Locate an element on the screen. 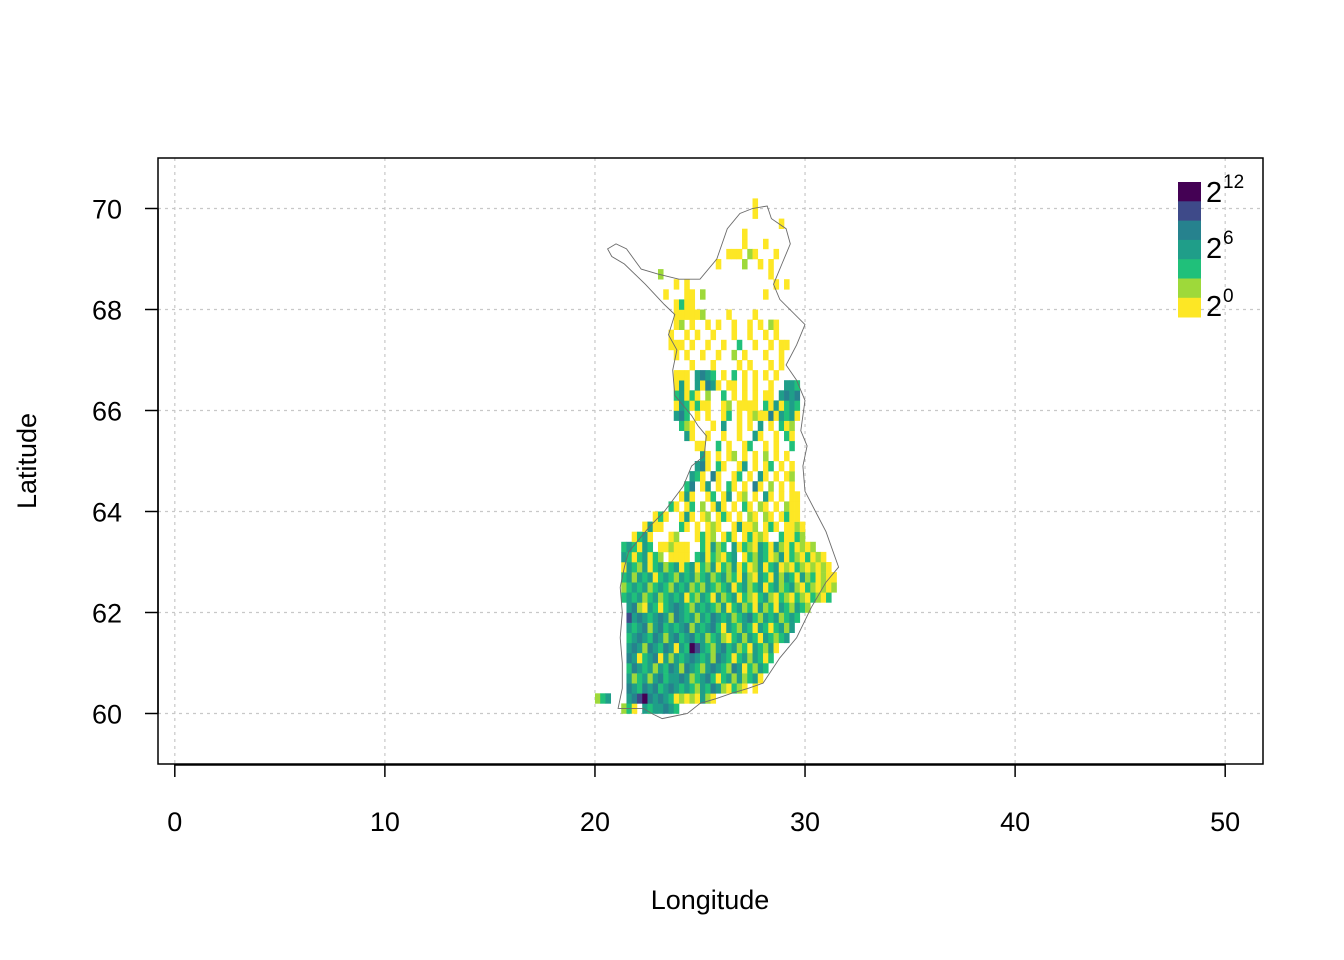 The height and width of the screenshot is (960, 1344). legend-swatch is located at coordinates (1189, 249).